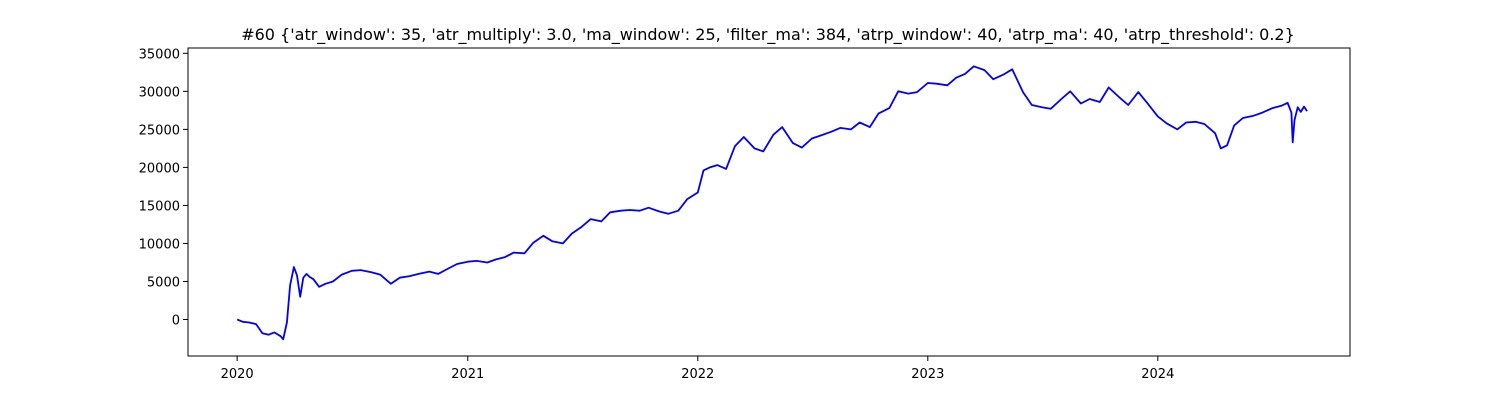 This screenshot has height=400, width=1500. Describe the element at coordinates (159, 206) in the screenshot. I see `y-tick-label: 15000` at that location.